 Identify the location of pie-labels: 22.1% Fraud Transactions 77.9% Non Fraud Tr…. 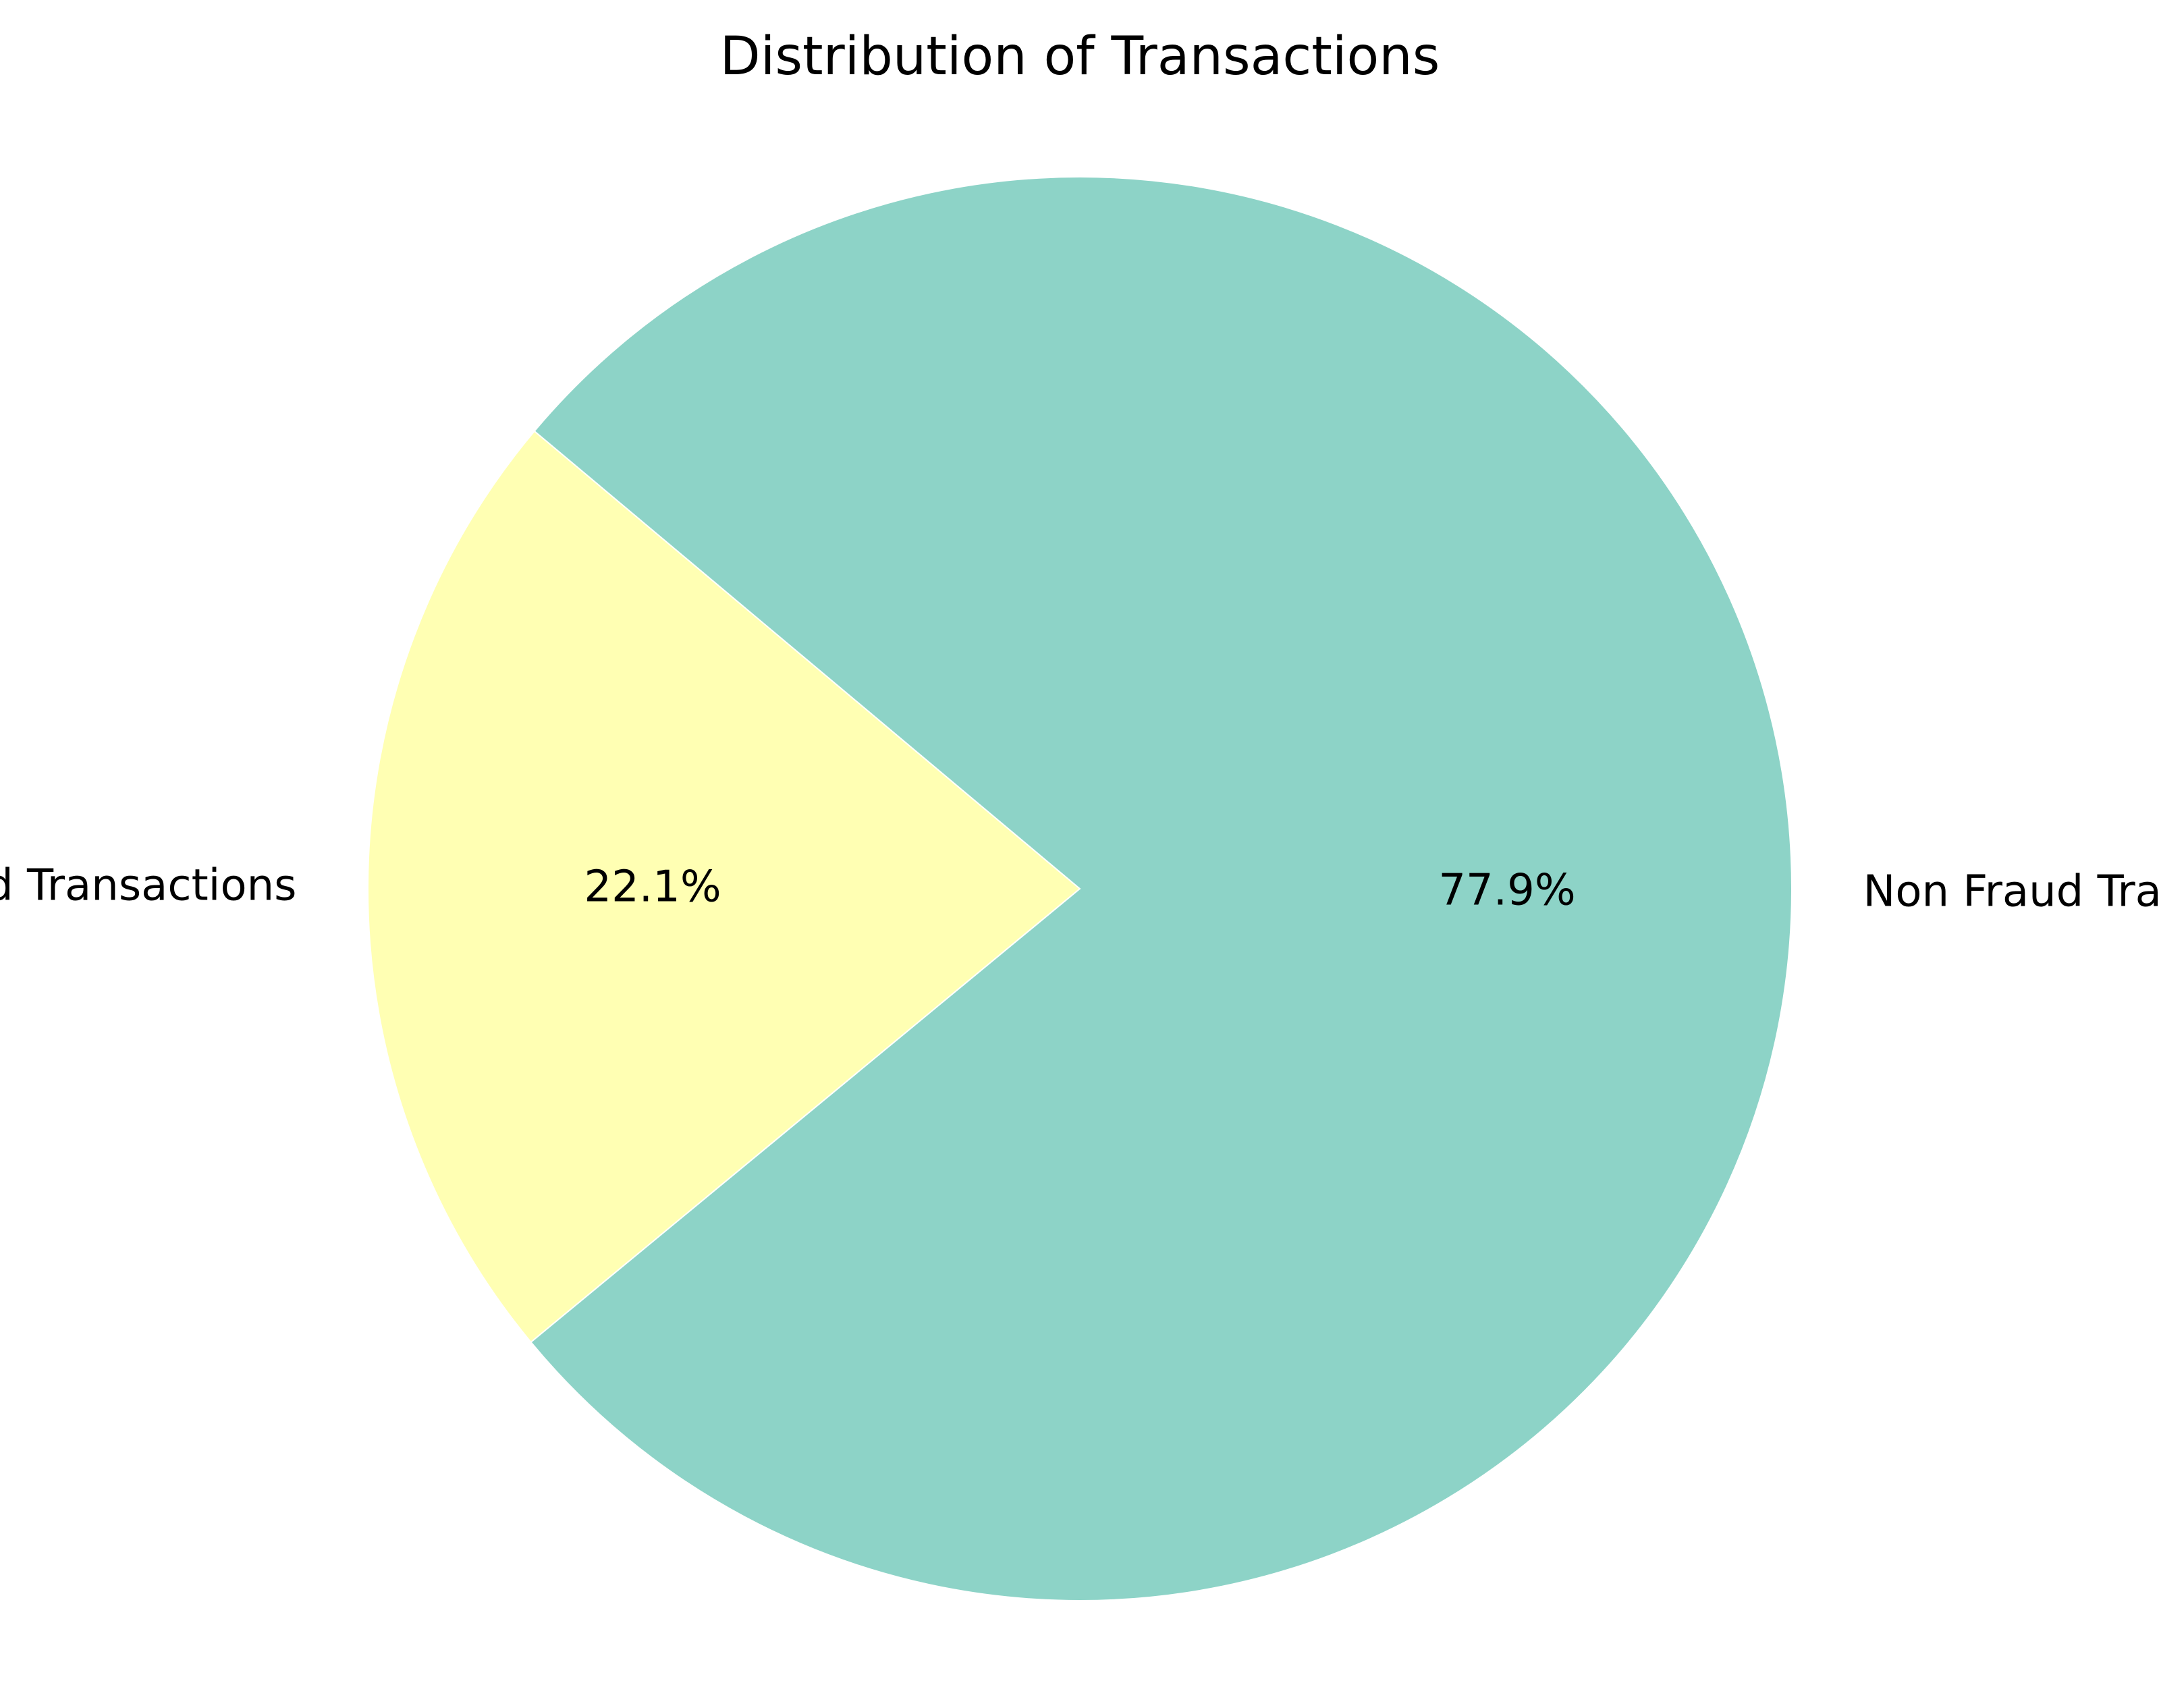
(1079, 889).